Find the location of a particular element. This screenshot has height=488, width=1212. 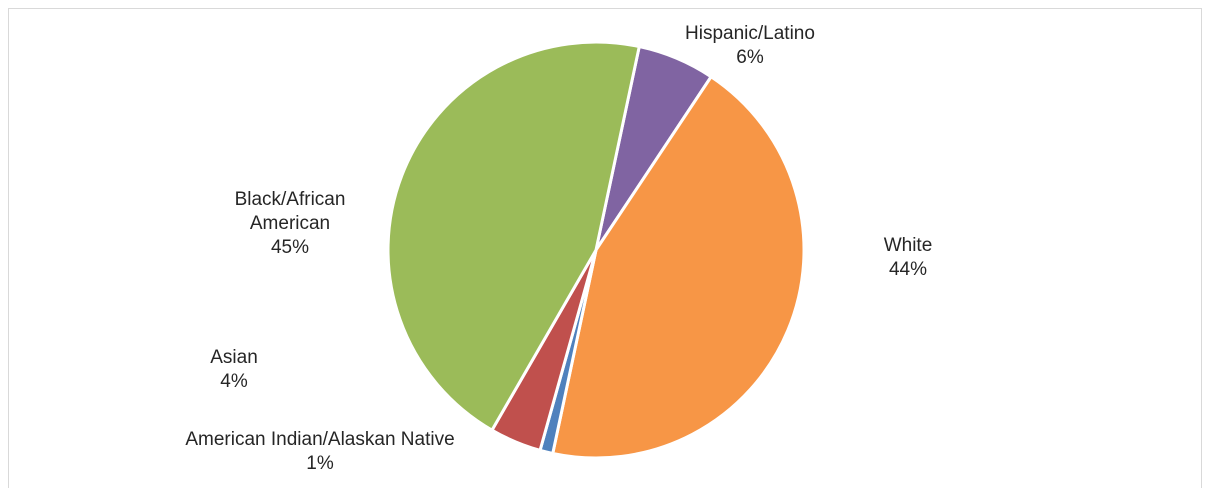

label-black-pct: 45% is located at coordinates (290, 247).